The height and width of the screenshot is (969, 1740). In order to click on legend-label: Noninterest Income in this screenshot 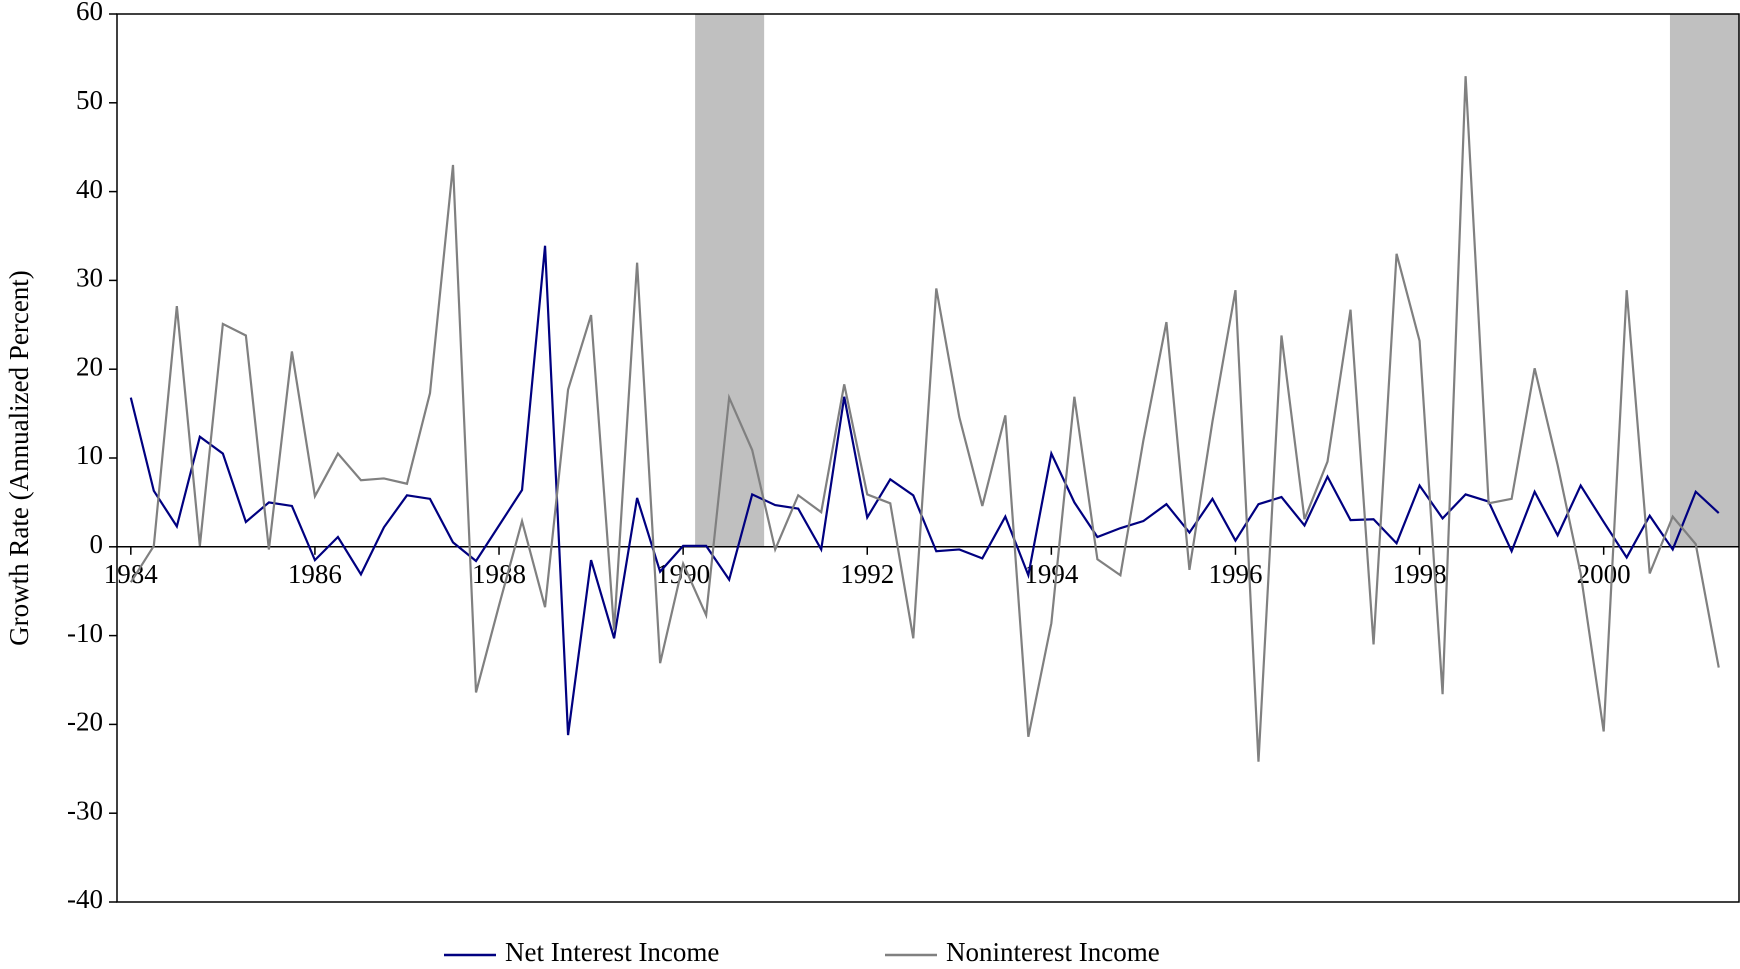, I will do `click(1053, 952)`.